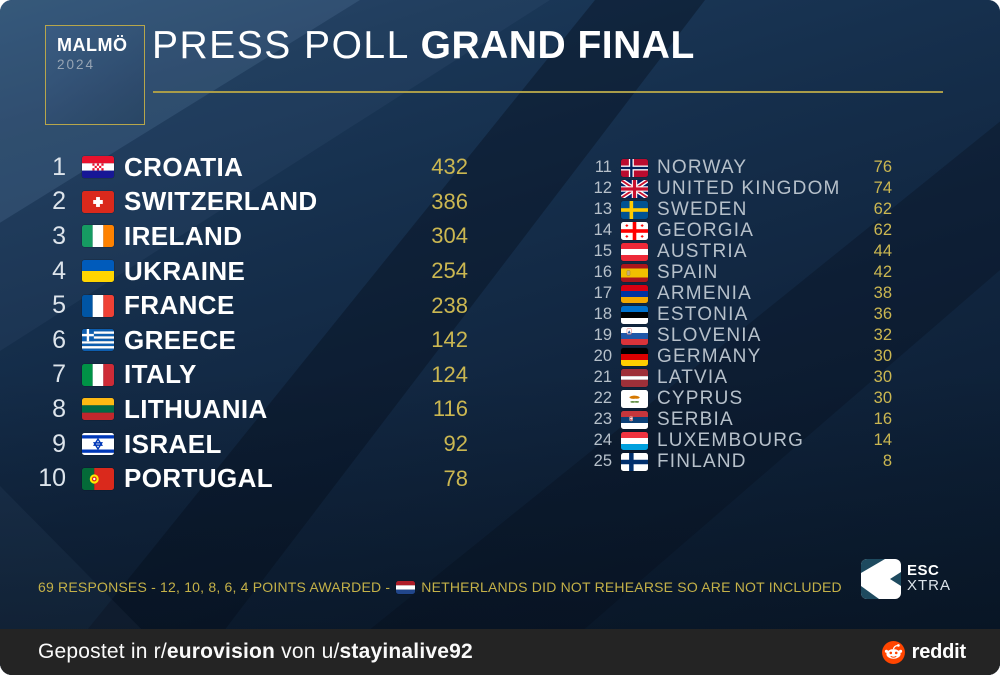 The width and height of the screenshot is (1000, 675). What do you see at coordinates (449, 305) in the screenshot?
I see `country-score: 238` at bounding box center [449, 305].